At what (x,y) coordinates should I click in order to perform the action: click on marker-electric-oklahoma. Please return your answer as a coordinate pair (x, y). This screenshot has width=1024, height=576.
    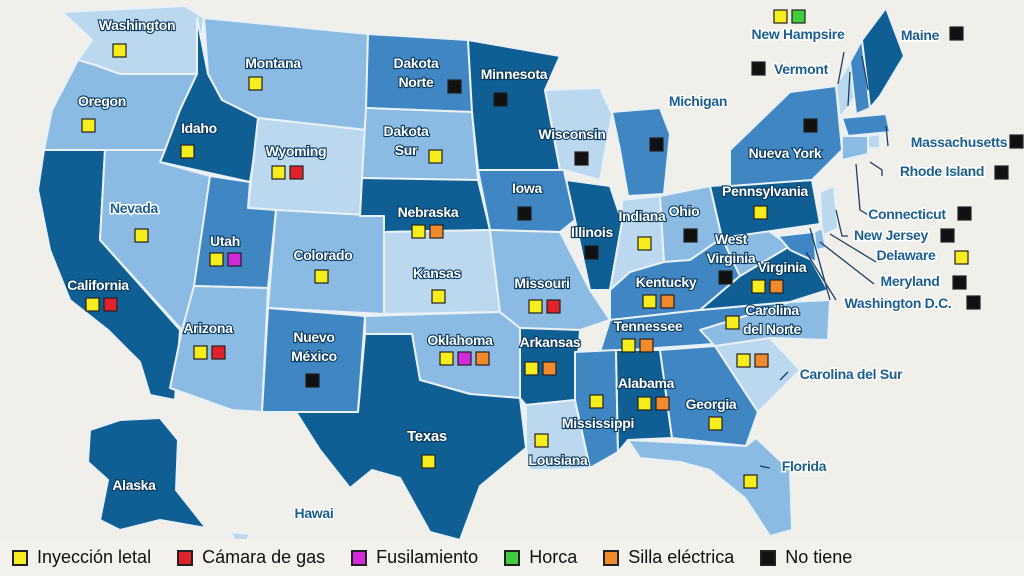
    Looking at the image, I should click on (482, 358).